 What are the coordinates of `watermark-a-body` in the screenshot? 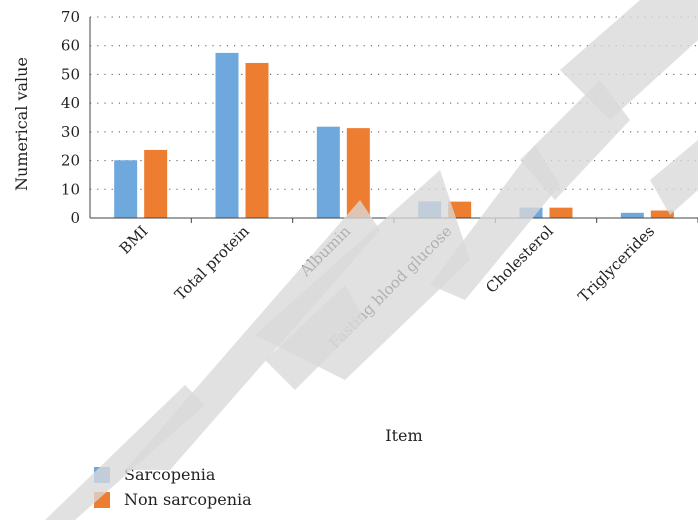 It's located at (362, 275).